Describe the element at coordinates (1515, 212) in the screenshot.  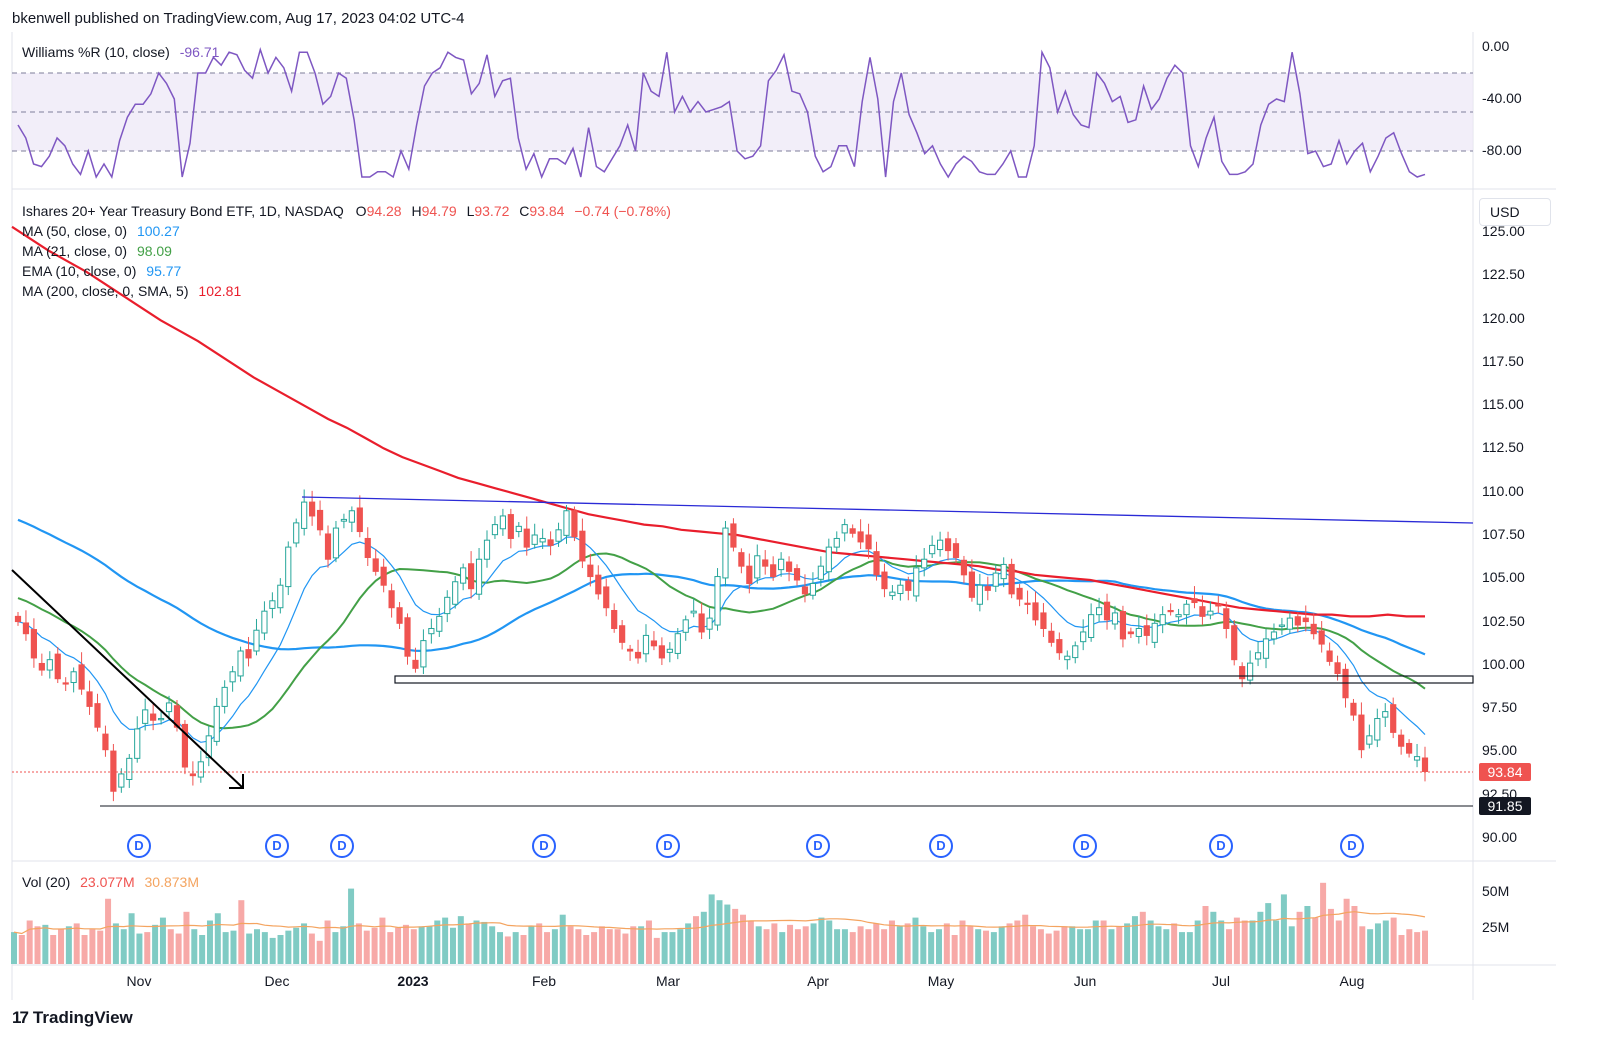
I see `currency-button: USD` at that location.